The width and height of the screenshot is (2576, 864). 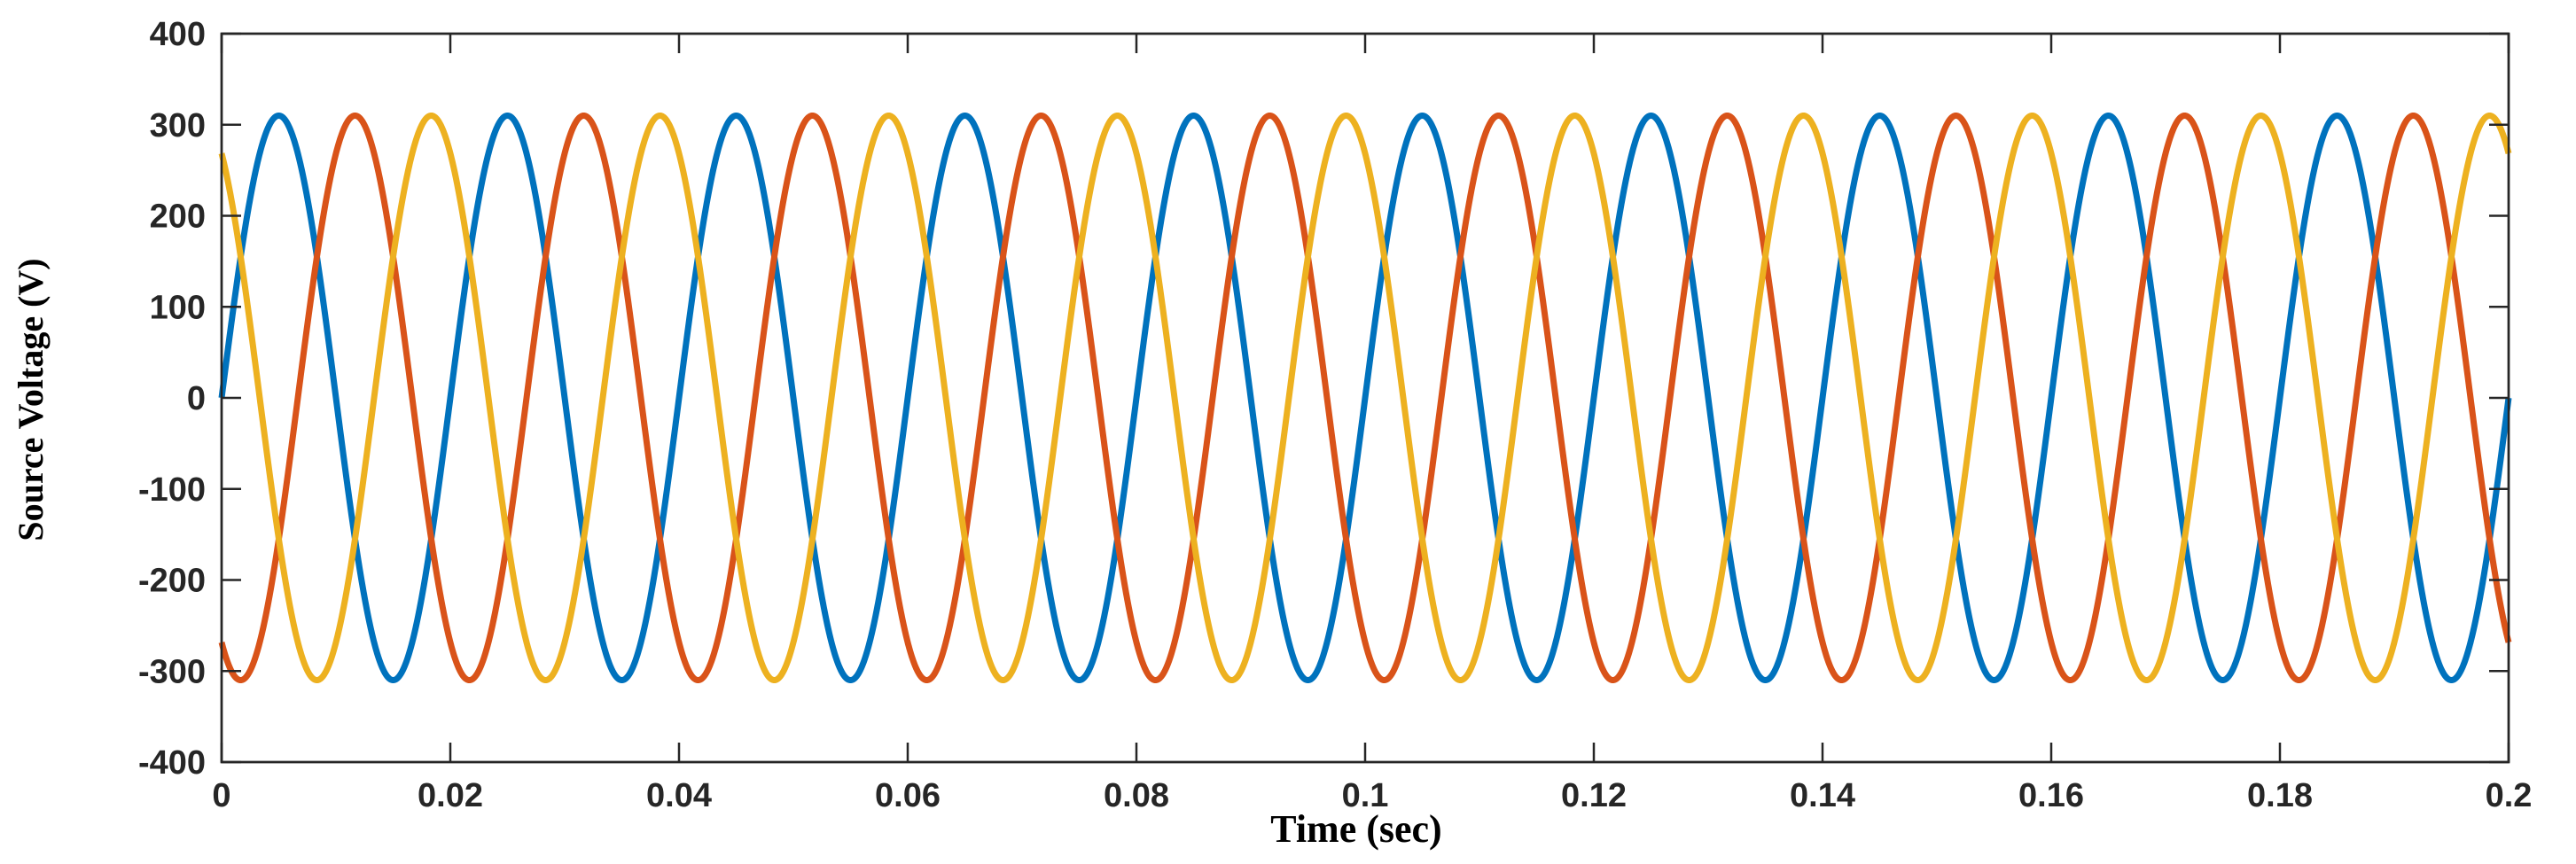 What do you see at coordinates (31, 400) in the screenshot?
I see `y-axis-label: Source Voltage (V)` at bounding box center [31, 400].